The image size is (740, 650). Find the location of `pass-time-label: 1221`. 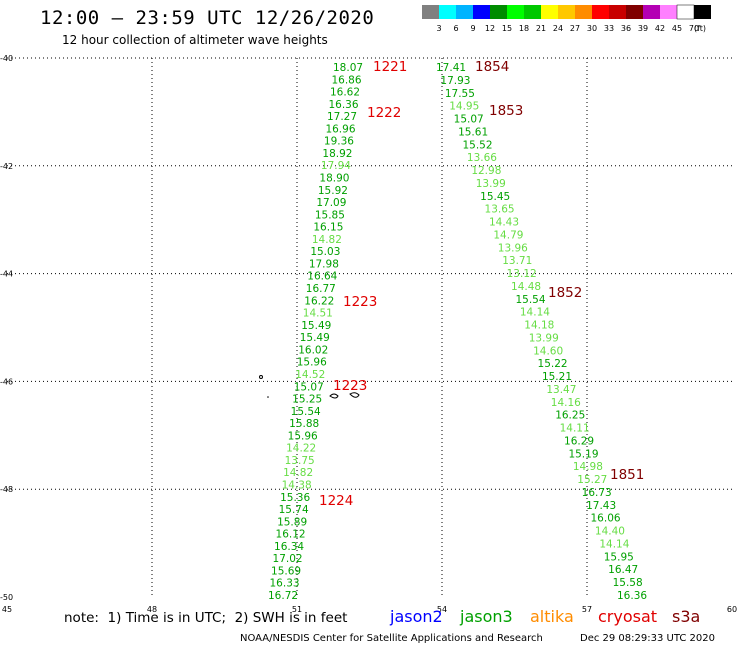

pass-time-label: 1221 is located at coordinates (390, 67).